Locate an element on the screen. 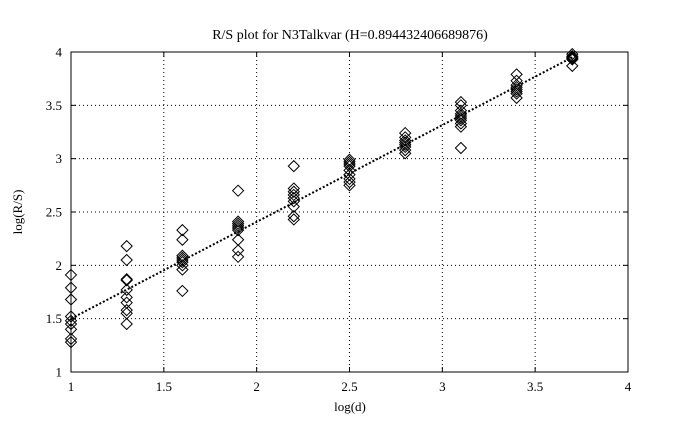  y-axis-label: log(R/S) is located at coordinates (17, 212).